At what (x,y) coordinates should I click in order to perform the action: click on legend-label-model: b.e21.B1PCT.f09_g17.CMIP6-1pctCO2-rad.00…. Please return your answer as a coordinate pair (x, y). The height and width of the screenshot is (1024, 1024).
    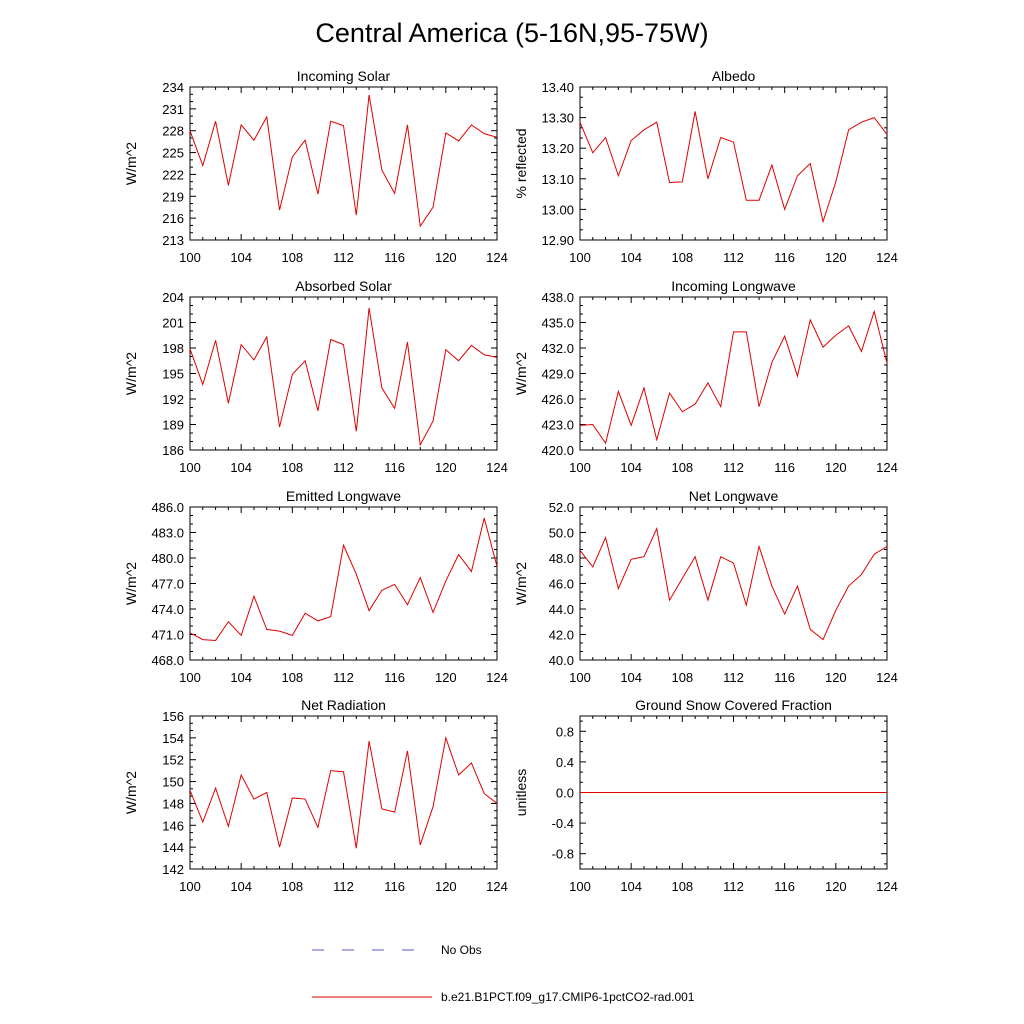
    Looking at the image, I should click on (568, 997).